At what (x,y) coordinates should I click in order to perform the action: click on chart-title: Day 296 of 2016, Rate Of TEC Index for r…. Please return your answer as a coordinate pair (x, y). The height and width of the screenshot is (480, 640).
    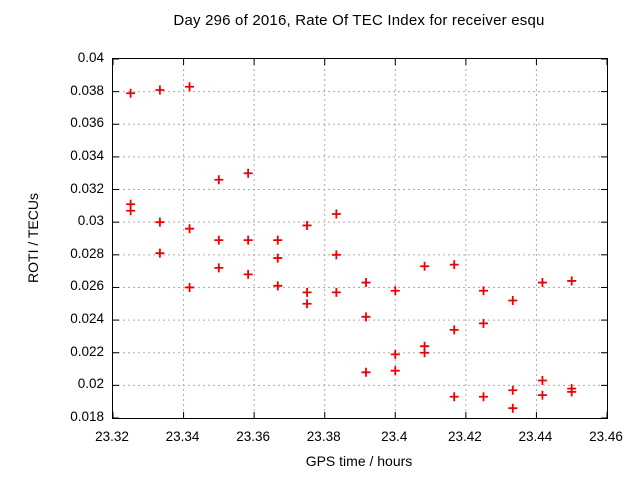
    Looking at the image, I should click on (359, 20).